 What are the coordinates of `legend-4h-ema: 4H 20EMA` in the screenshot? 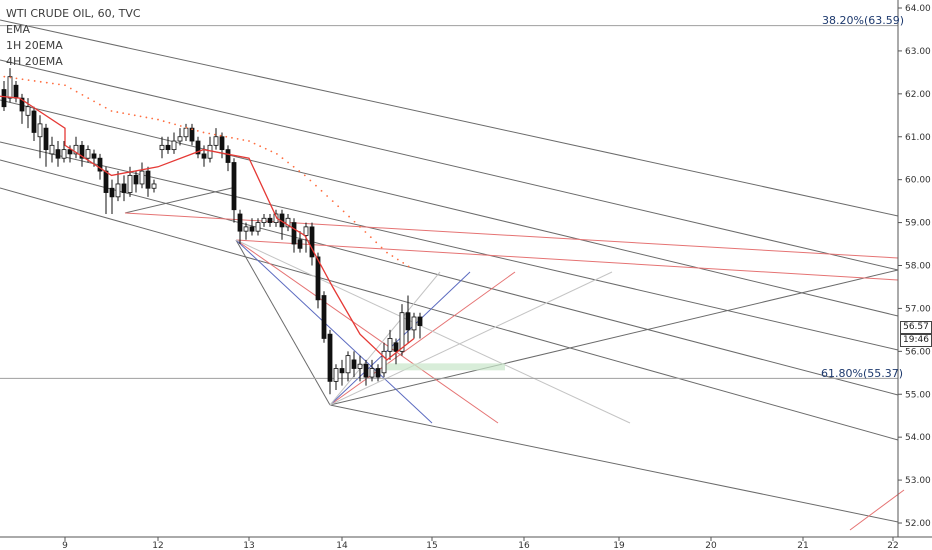 It's located at (34, 61).